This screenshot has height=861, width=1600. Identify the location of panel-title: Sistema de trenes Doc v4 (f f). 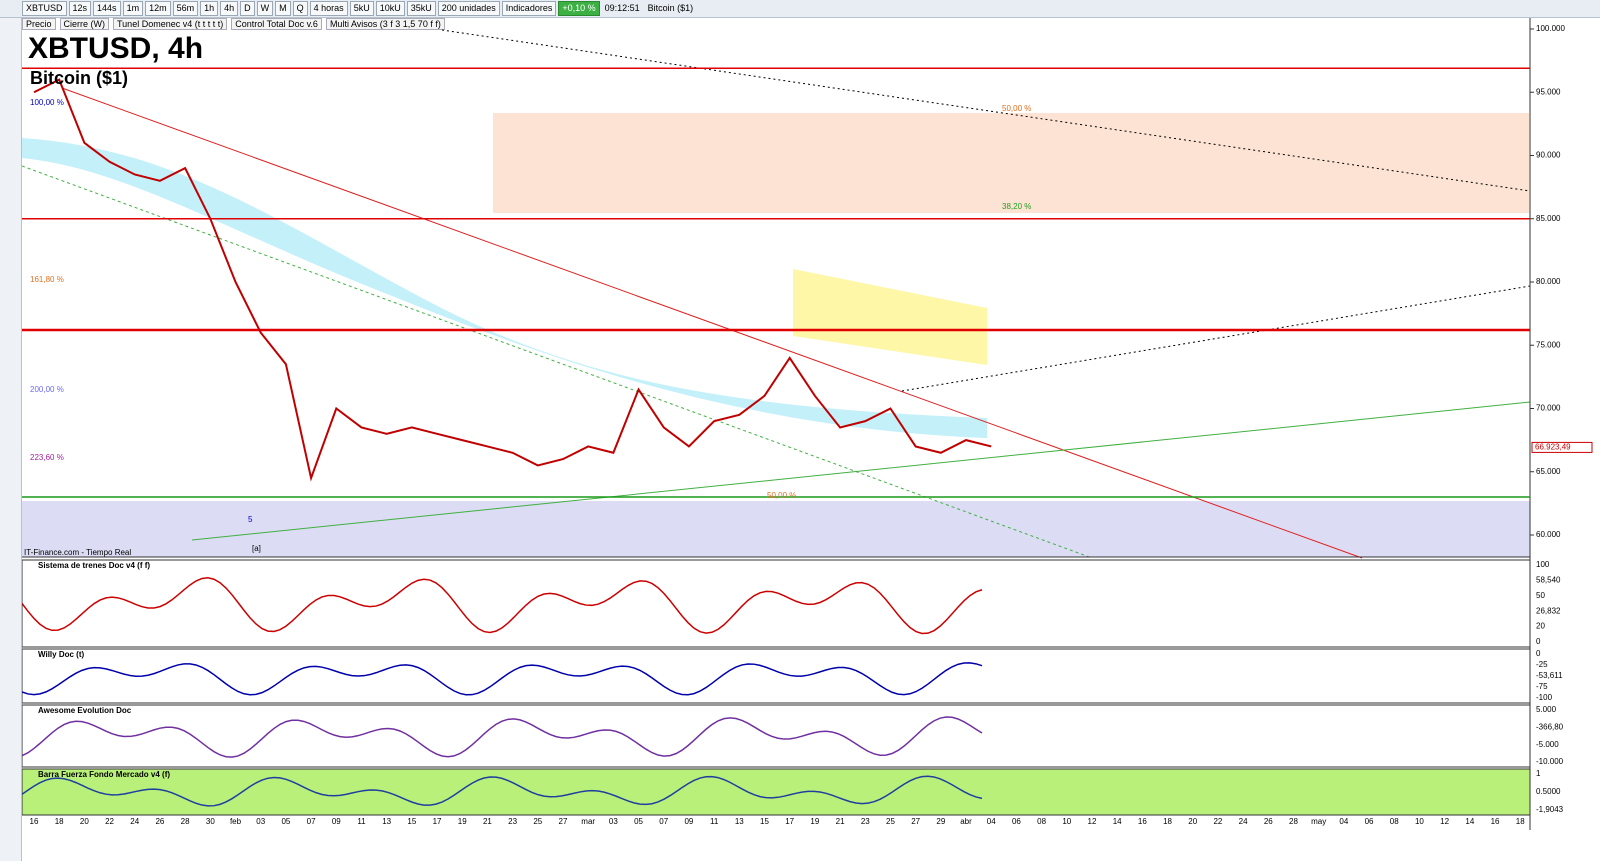
(94, 565).